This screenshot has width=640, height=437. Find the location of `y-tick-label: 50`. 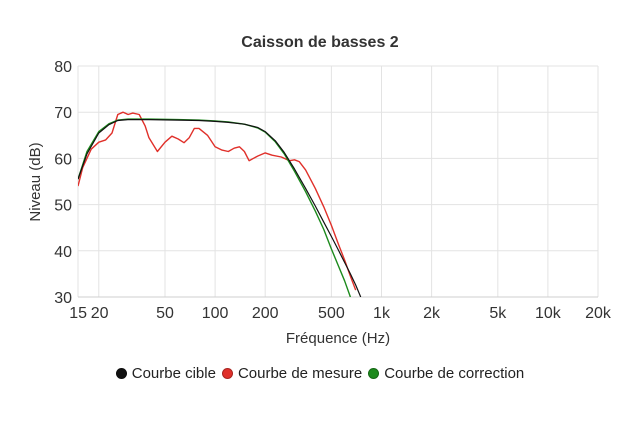

y-tick-label: 50 is located at coordinates (63, 206).